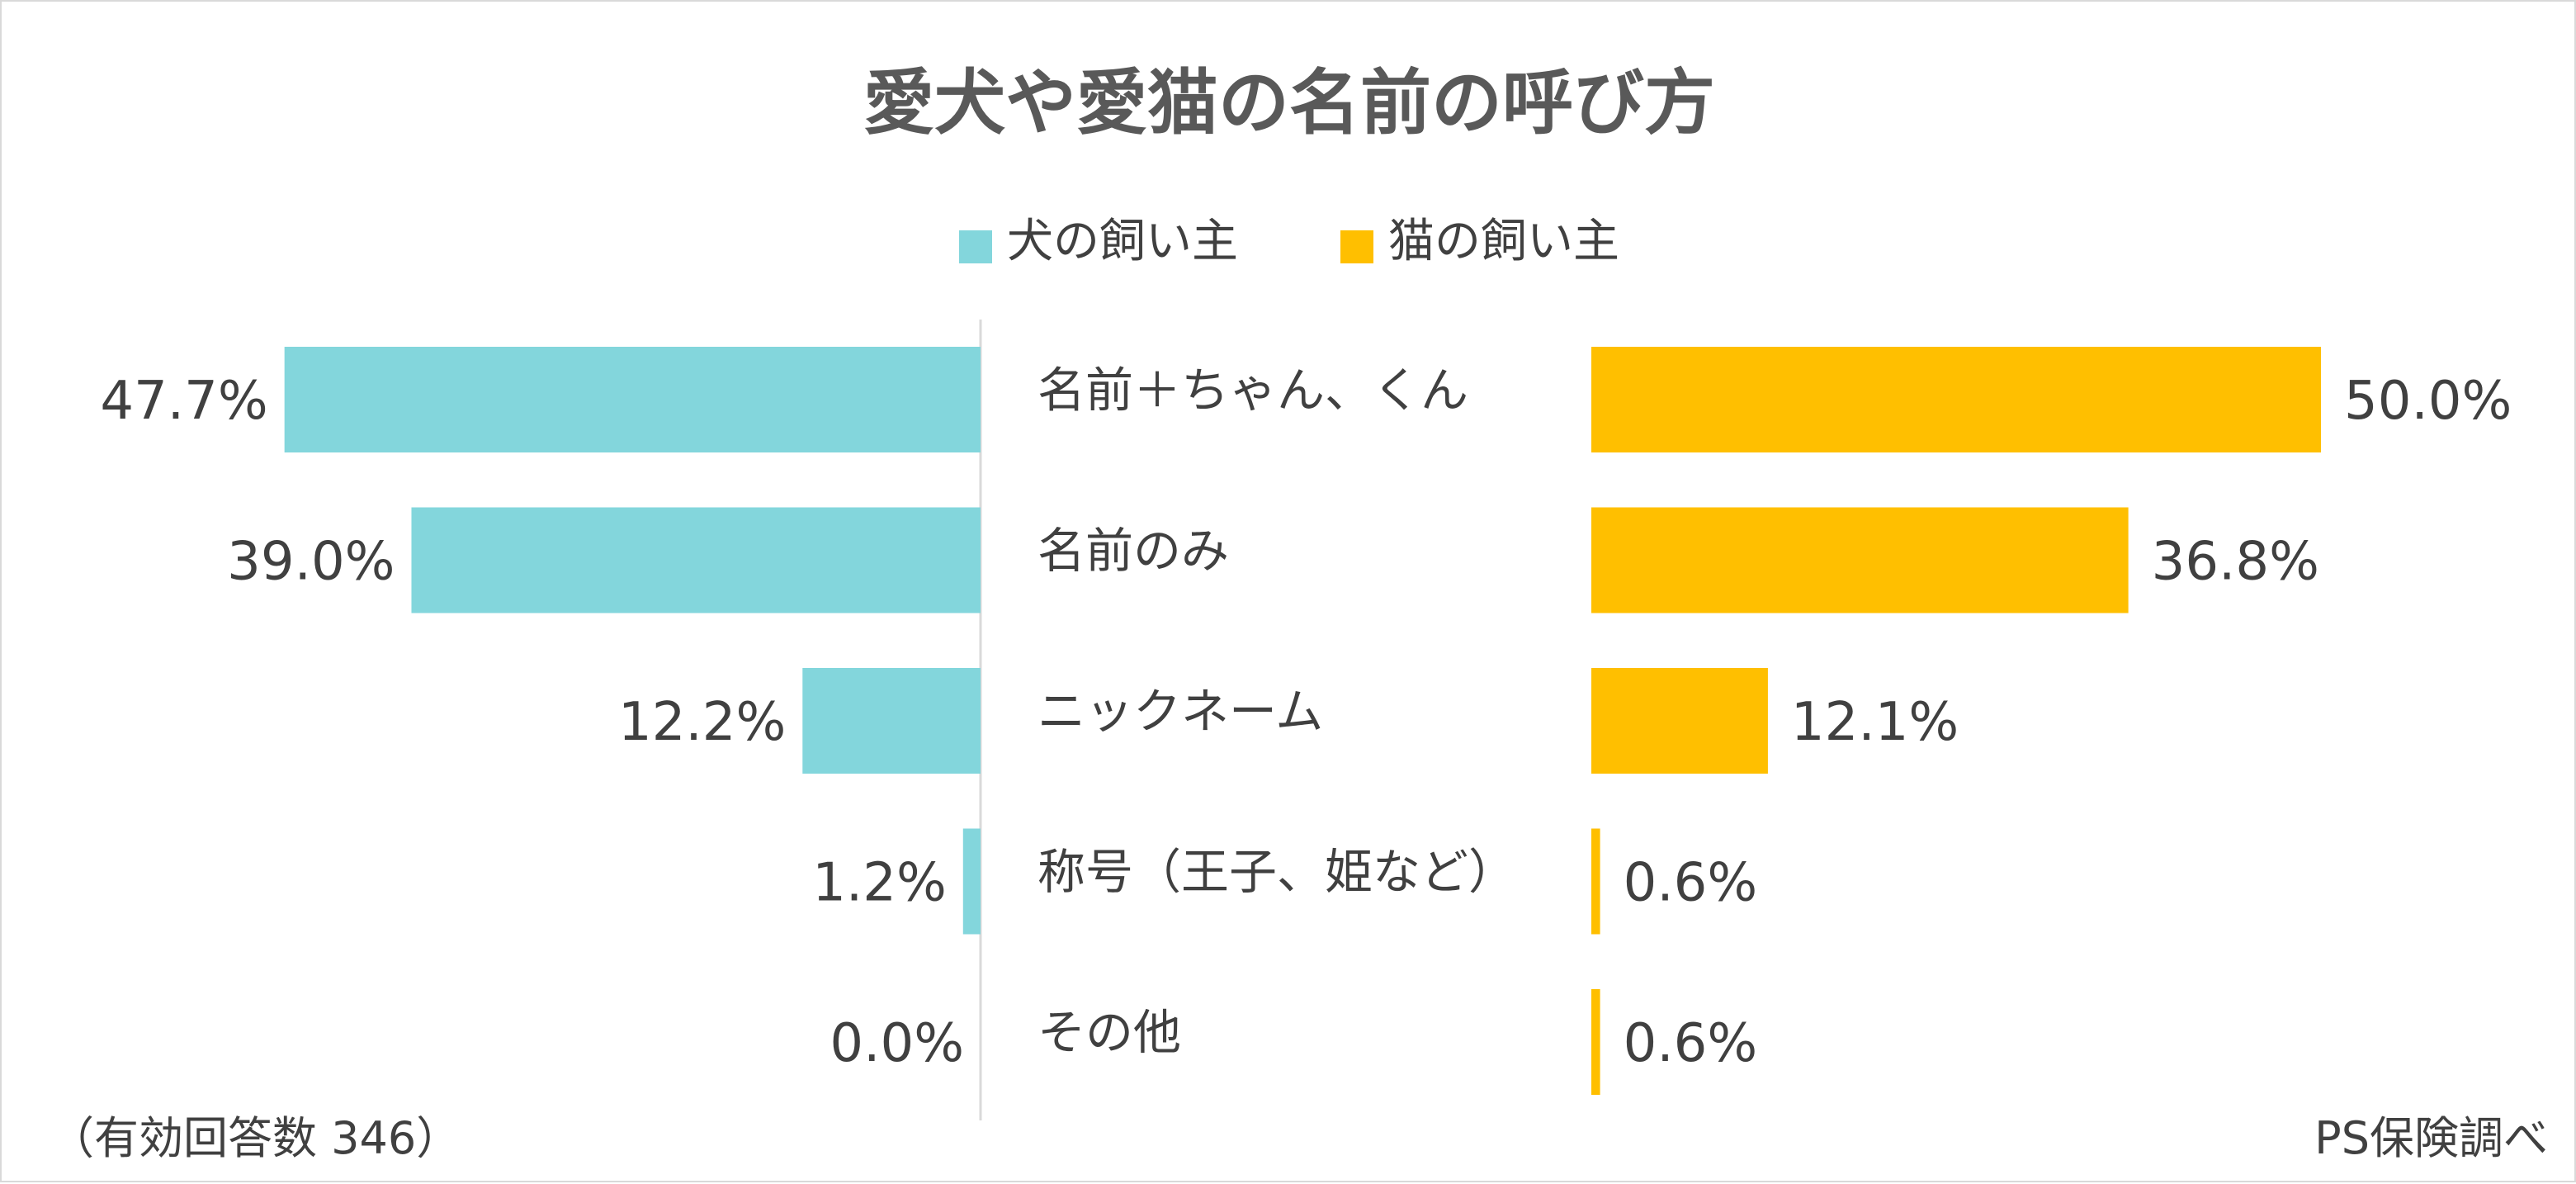 The width and height of the screenshot is (2576, 1184). Describe the element at coordinates (1276, 872) in the screenshot. I see `category-label: 称号（王子、姫など）` at that location.